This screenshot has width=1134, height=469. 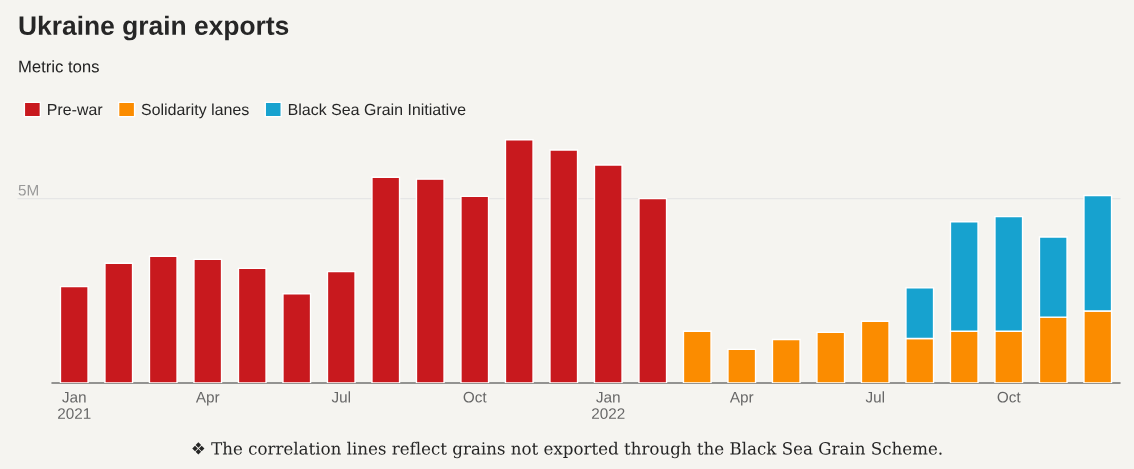 I want to click on legend-label: Black Sea Grain Initiative, so click(x=377, y=109).